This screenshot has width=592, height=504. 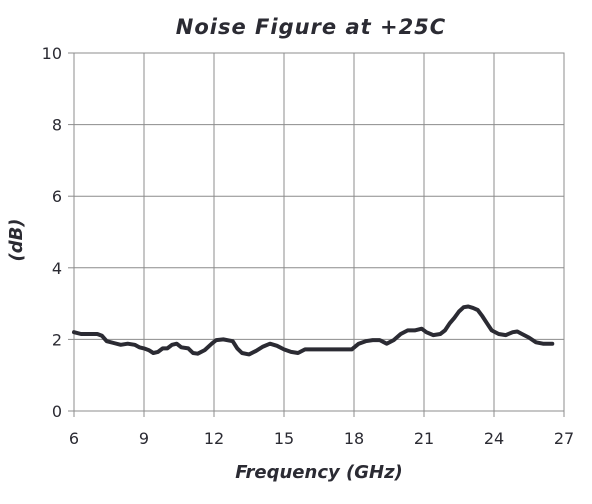 What do you see at coordinates (354, 438) in the screenshot?
I see `x-tick-label: 18` at bounding box center [354, 438].